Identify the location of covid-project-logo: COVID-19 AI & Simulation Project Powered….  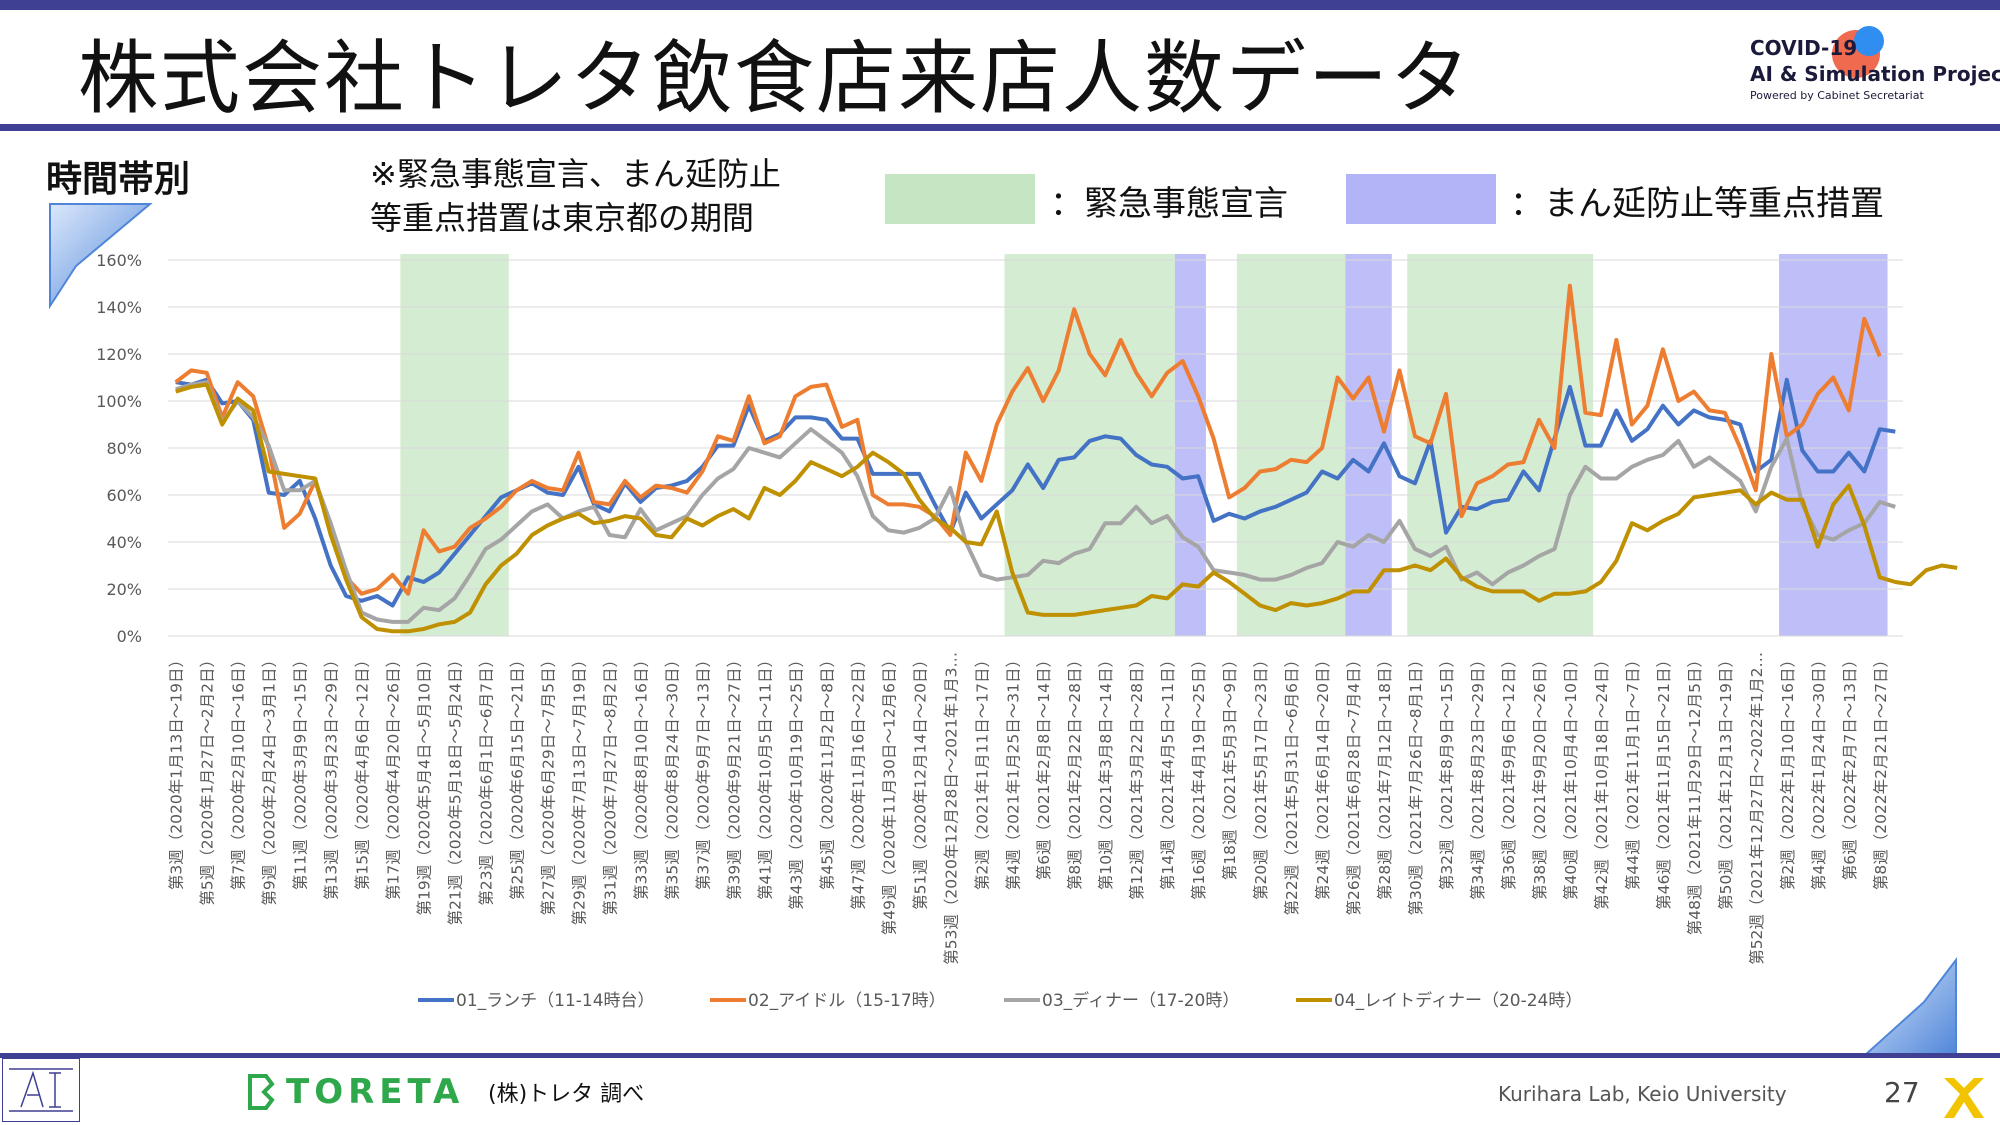
(1870, 69).